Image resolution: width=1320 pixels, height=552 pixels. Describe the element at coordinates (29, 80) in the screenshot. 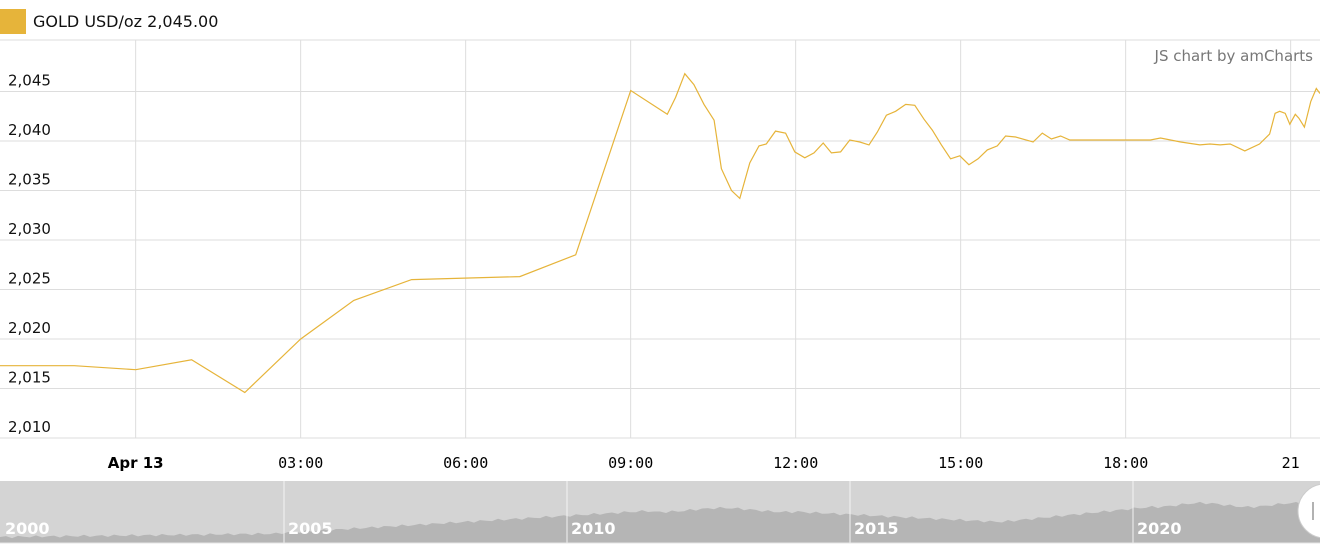

I see `y-tick-label: 2,045` at that location.